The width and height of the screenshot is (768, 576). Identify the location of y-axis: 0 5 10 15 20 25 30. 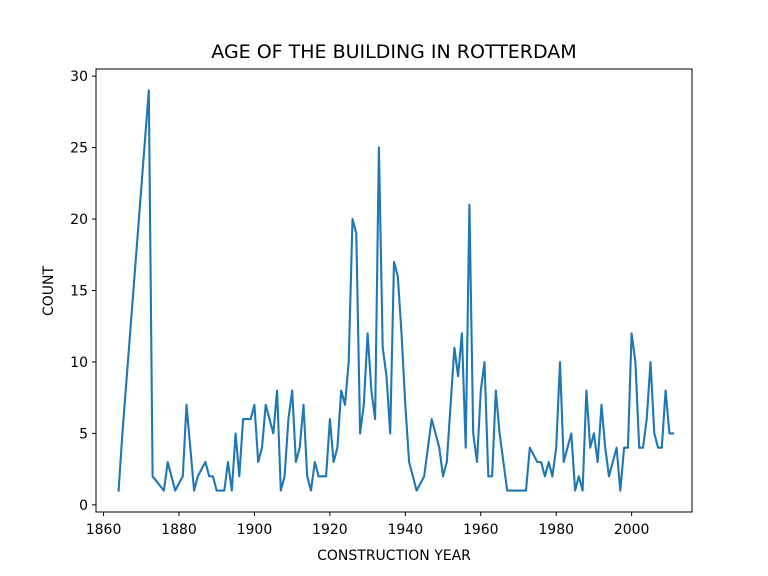
(83, 291).